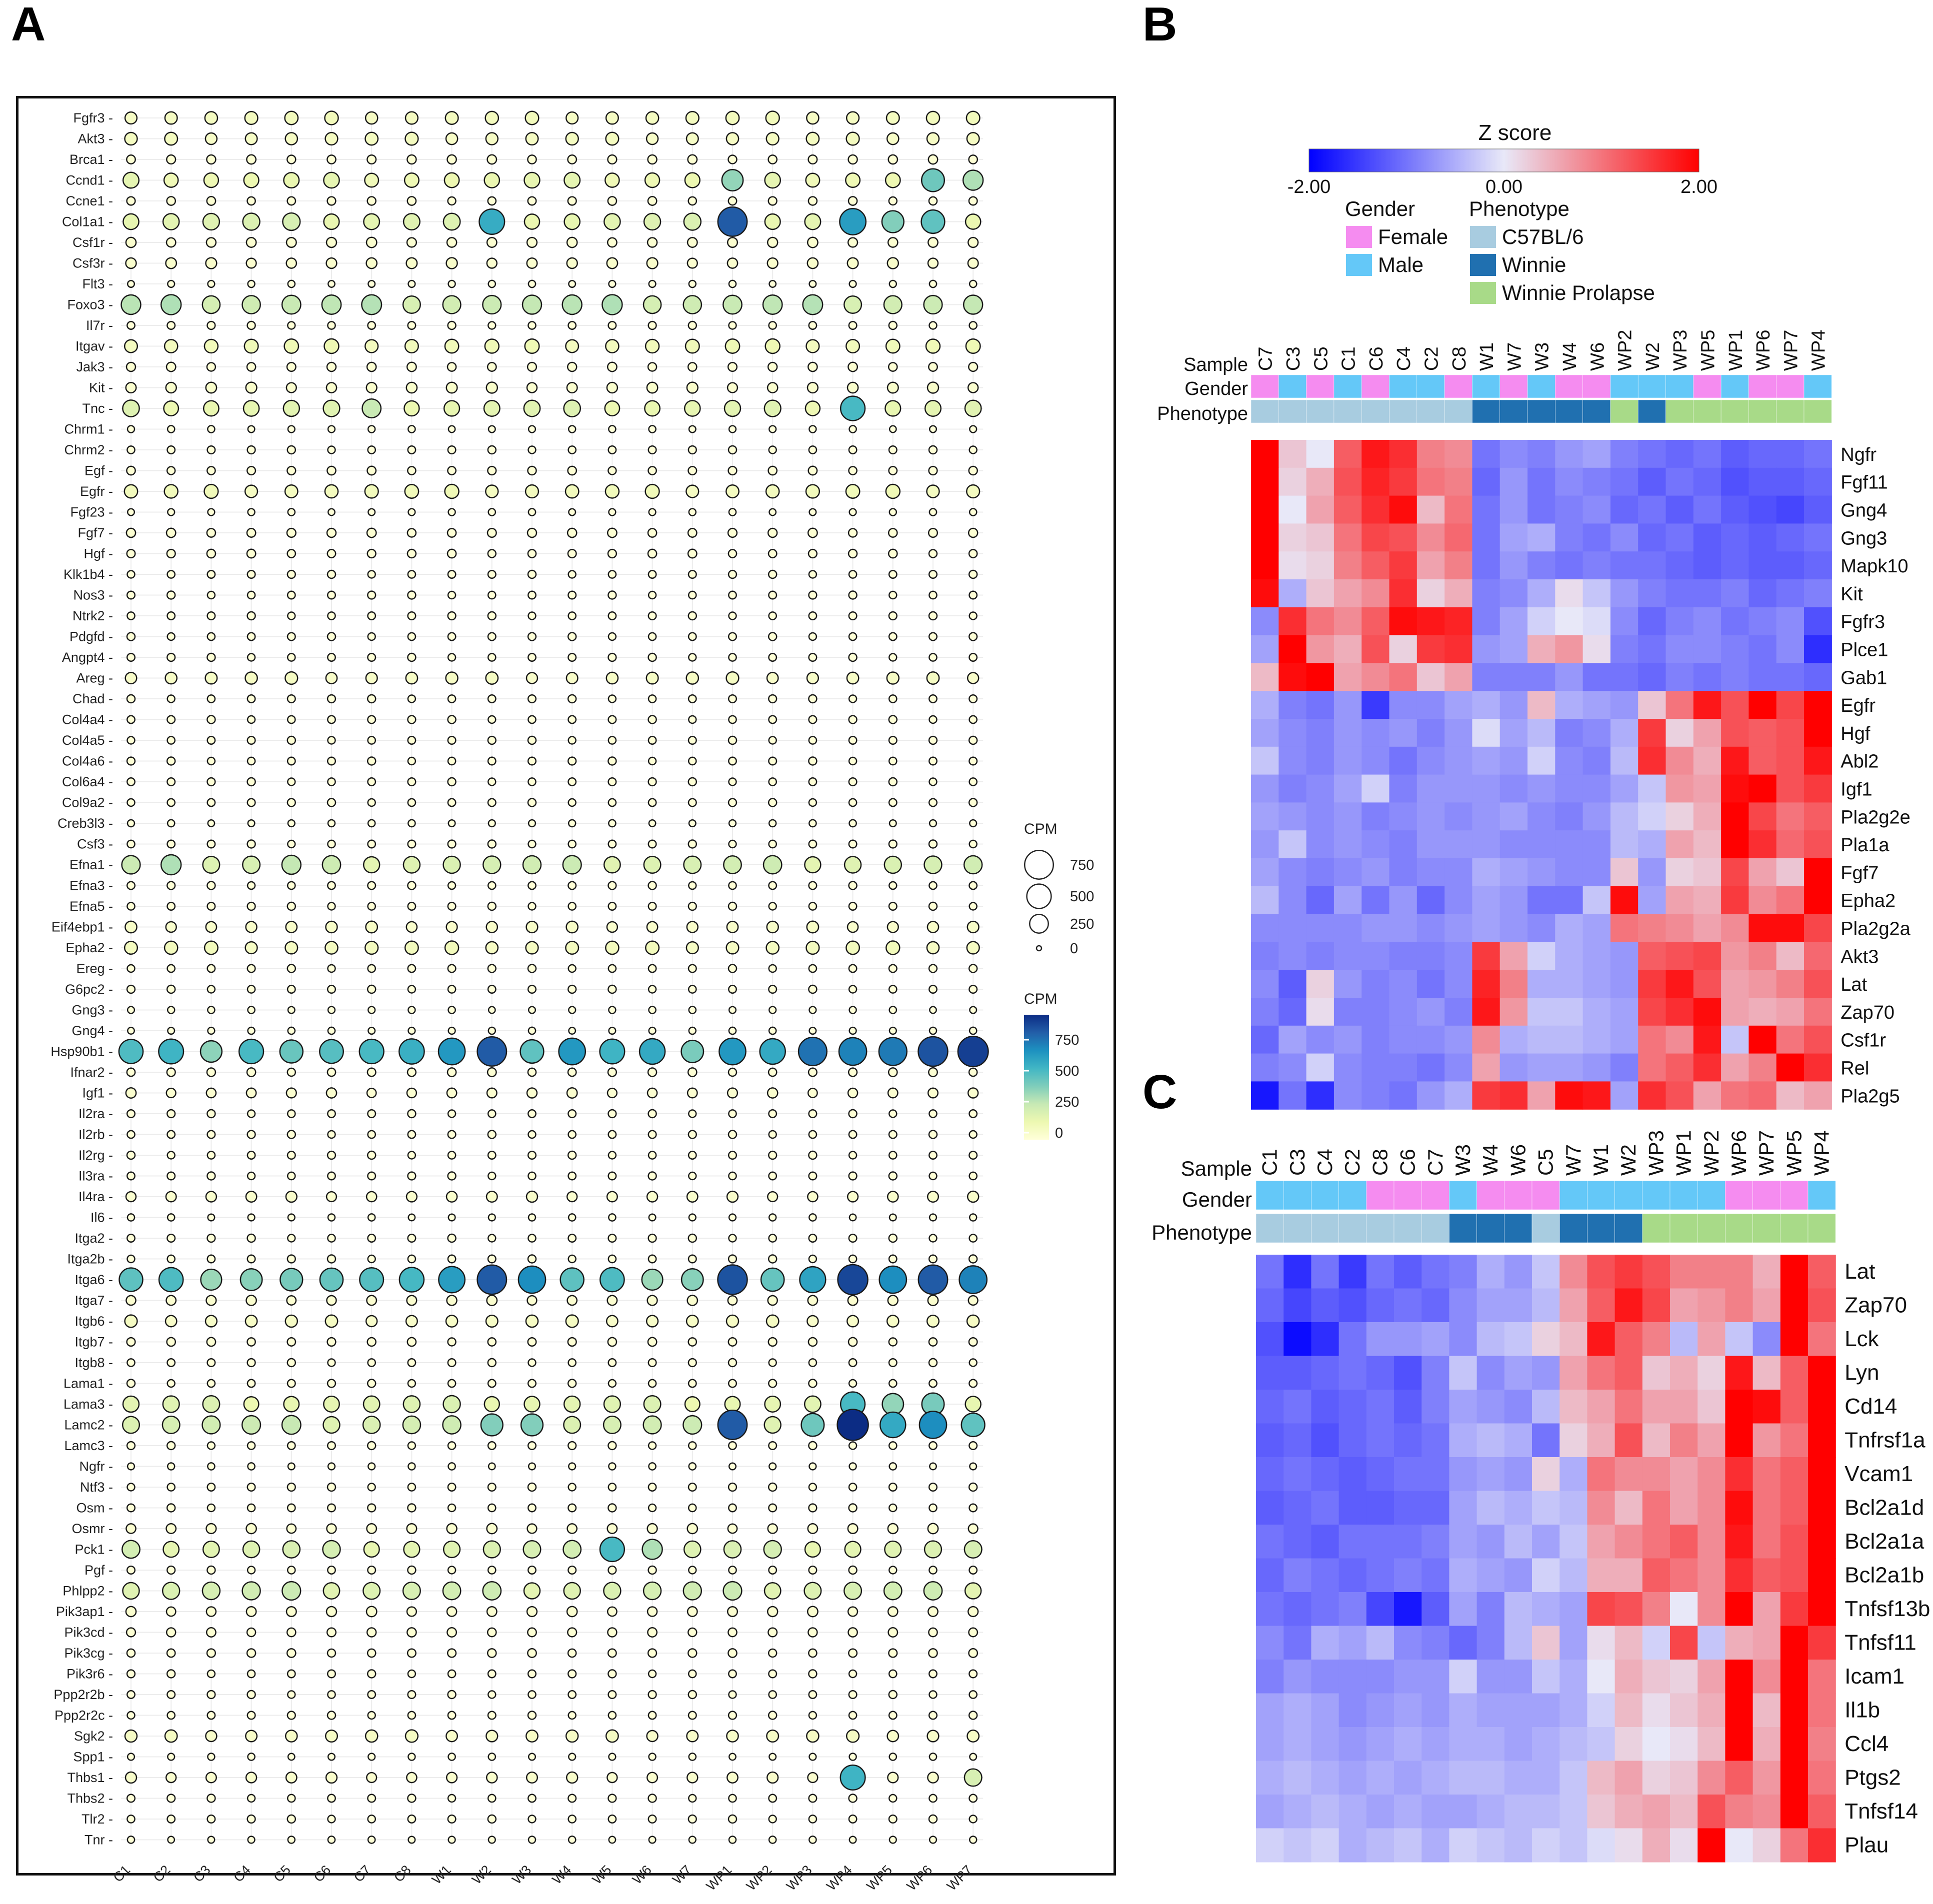 Image resolution: width=1933 pixels, height=1904 pixels. What do you see at coordinates (1324, 1162) in the screenshot?
I see `sample-label: C4` at bounding box center [1324, 1162].